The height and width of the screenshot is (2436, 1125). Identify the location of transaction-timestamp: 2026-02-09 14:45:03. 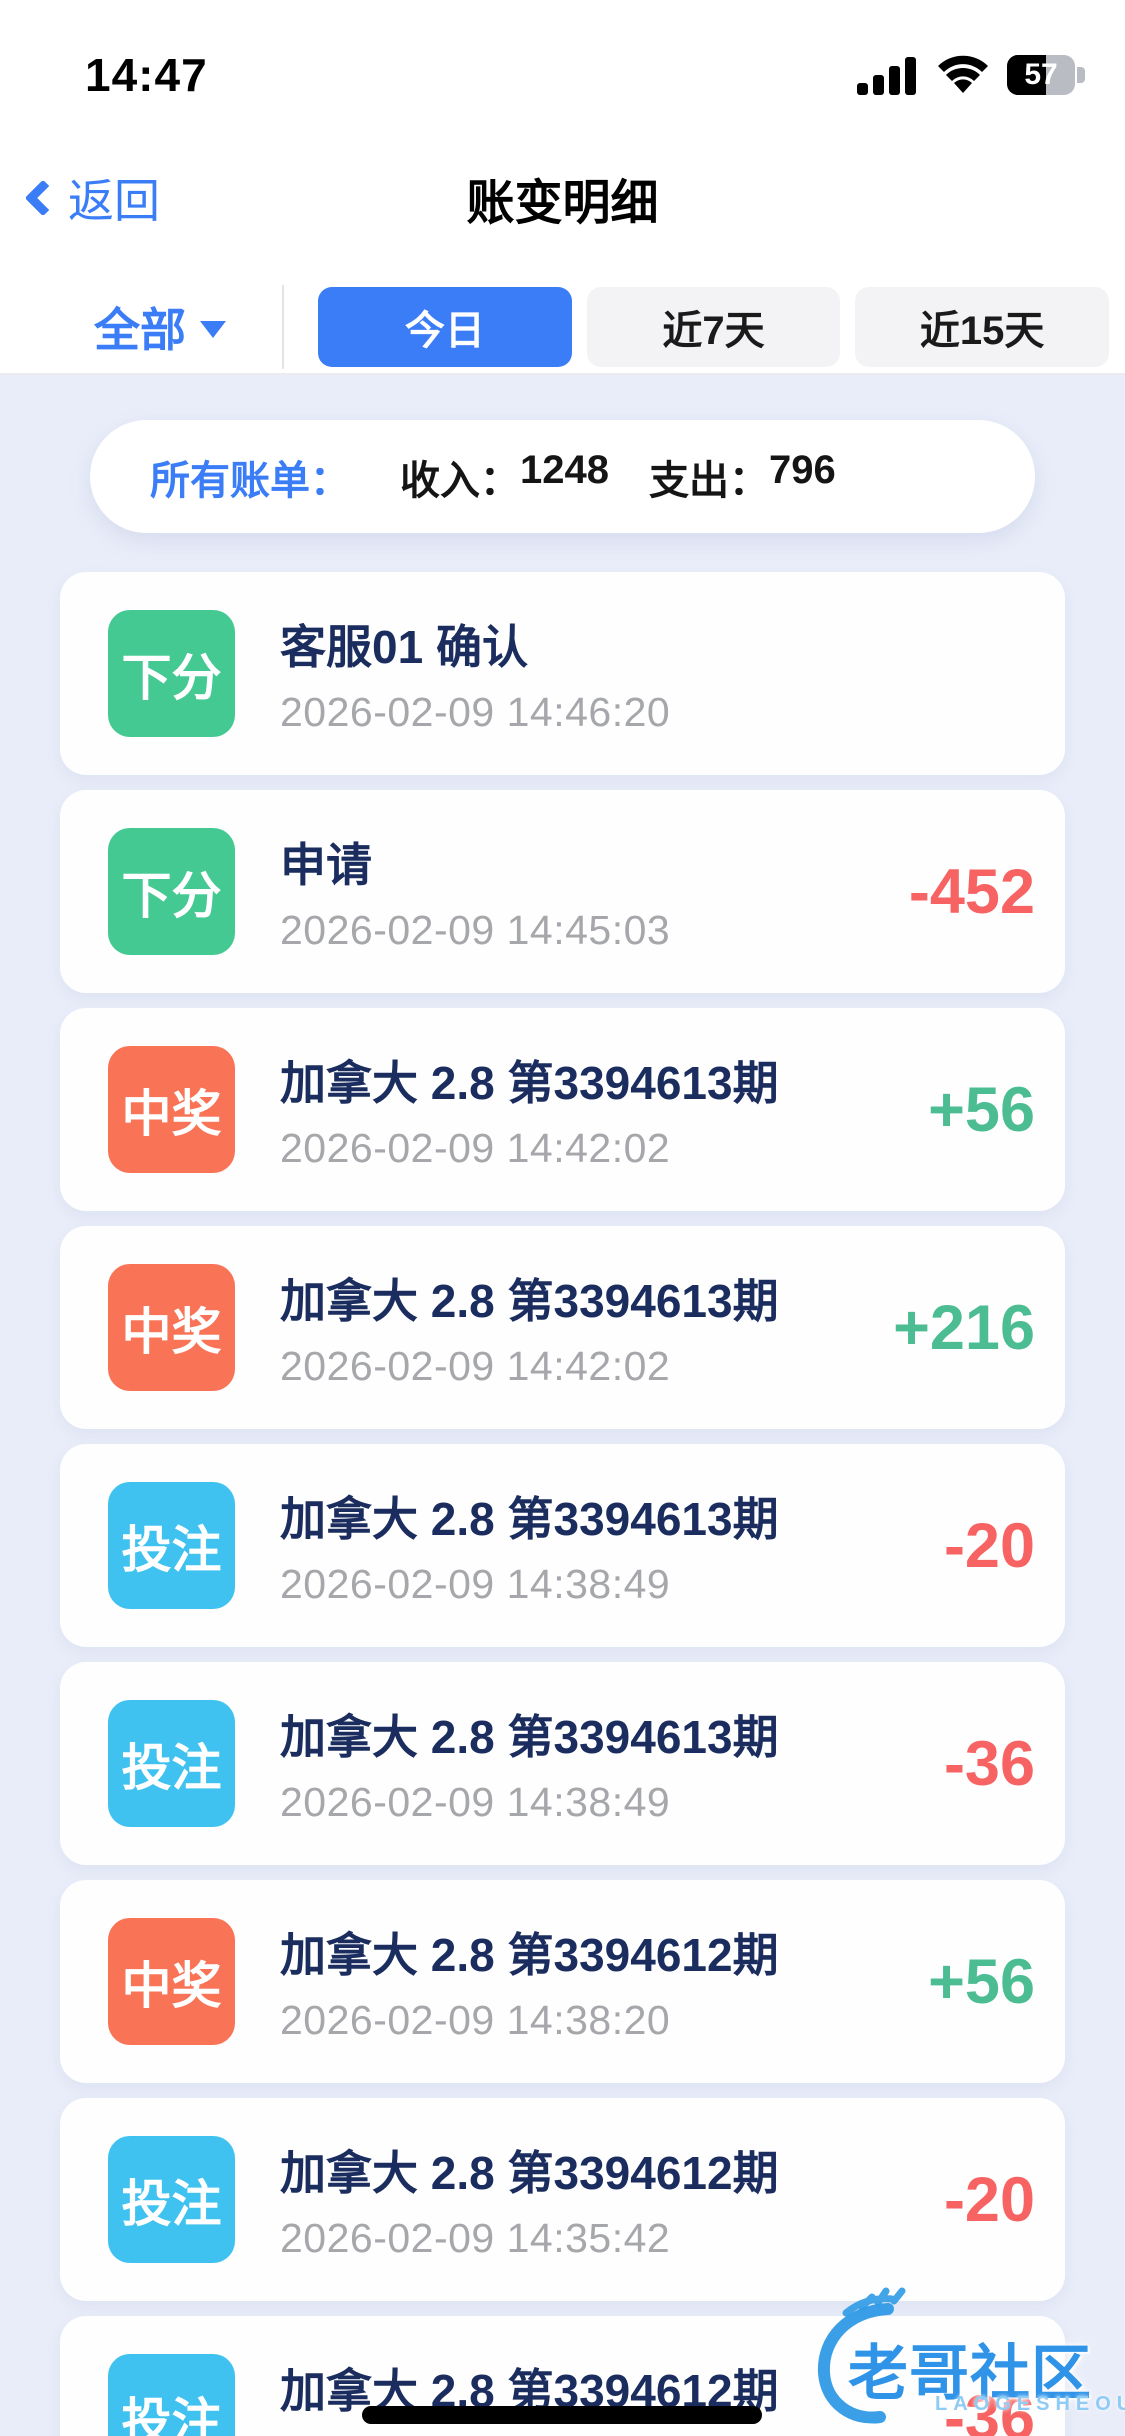
(475, 930).